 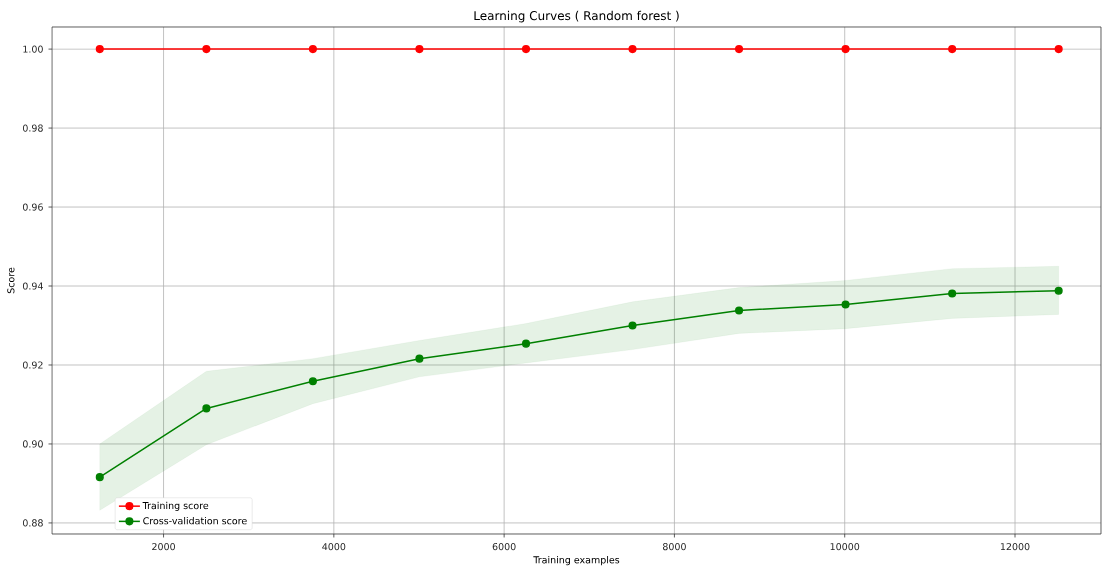 I want to click on chart-title: Learning Curves ( Random forest ), so click(x=576, y=16).